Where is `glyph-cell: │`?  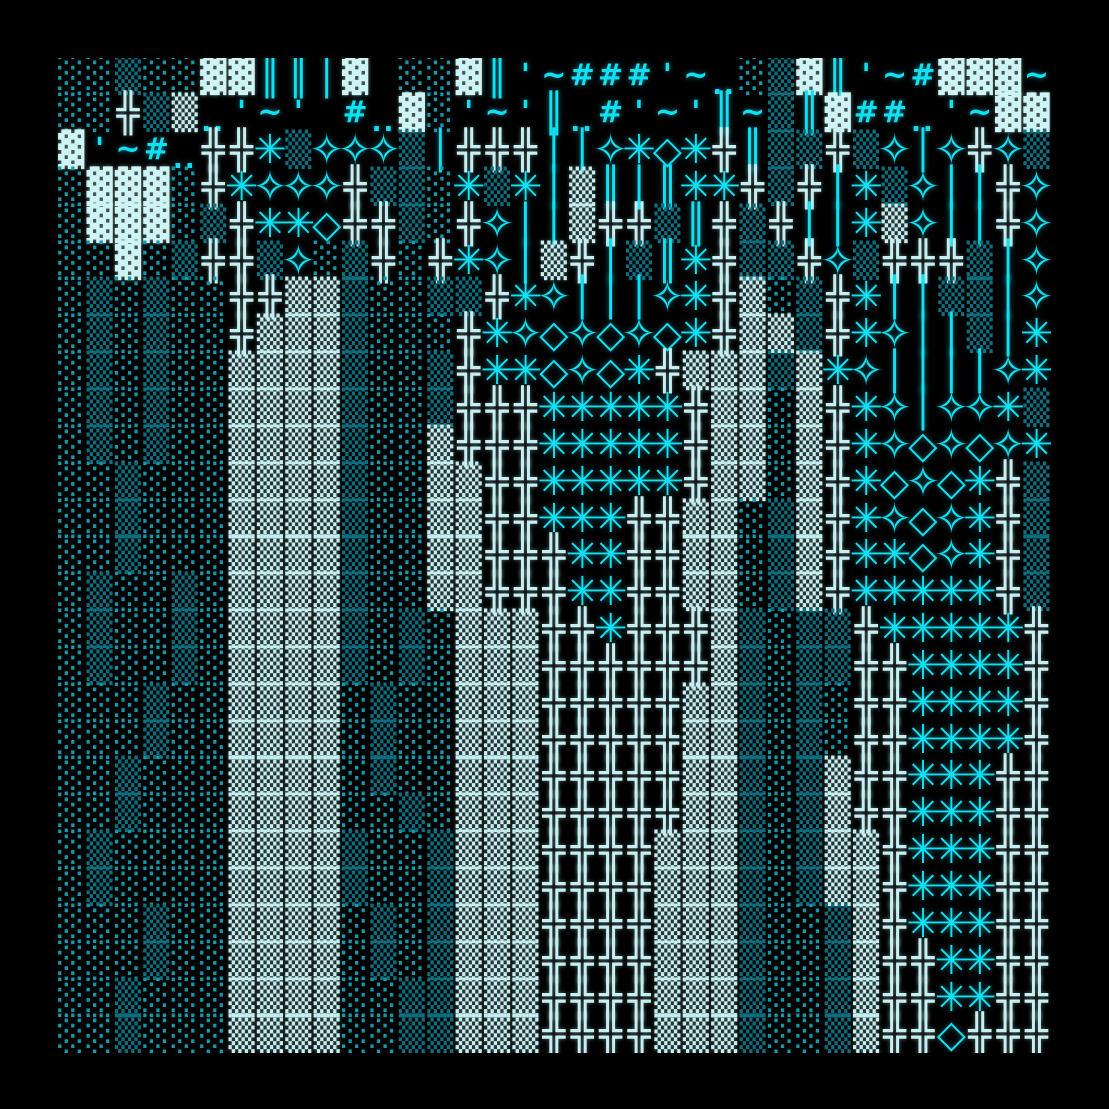
glyph-cell: │ is located at coordinates (525, 223).